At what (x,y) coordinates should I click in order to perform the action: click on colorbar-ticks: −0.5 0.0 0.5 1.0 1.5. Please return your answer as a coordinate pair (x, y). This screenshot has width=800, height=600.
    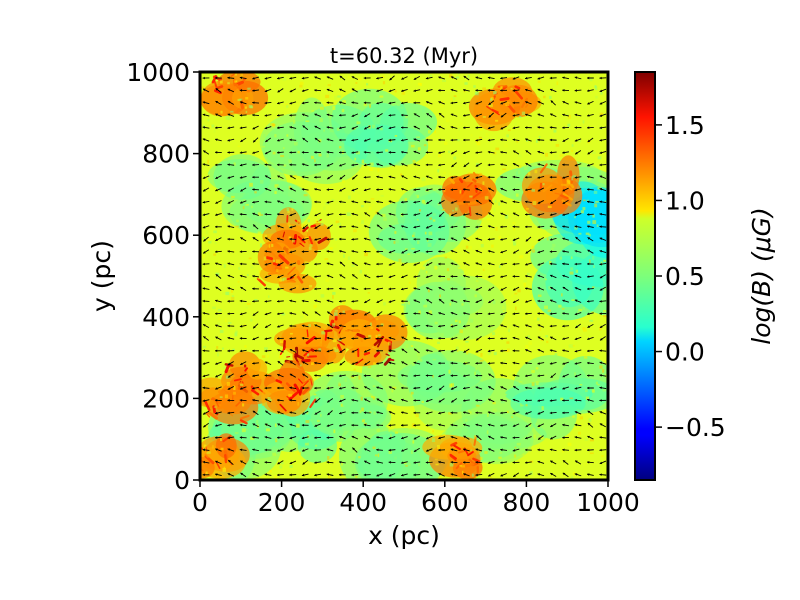
    Looking at the image, I should click on (690, 276).